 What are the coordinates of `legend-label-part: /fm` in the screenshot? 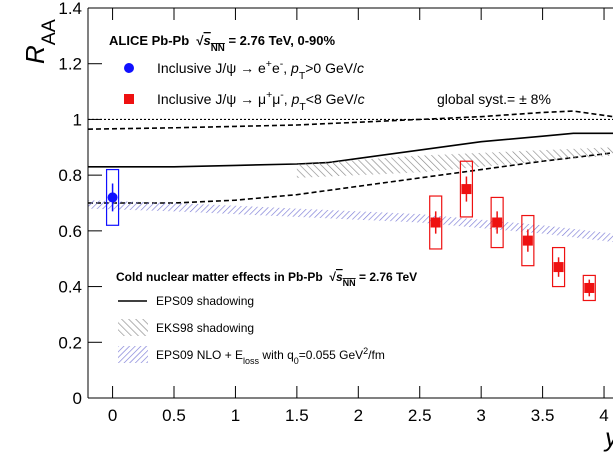 It's located at (376, 355).